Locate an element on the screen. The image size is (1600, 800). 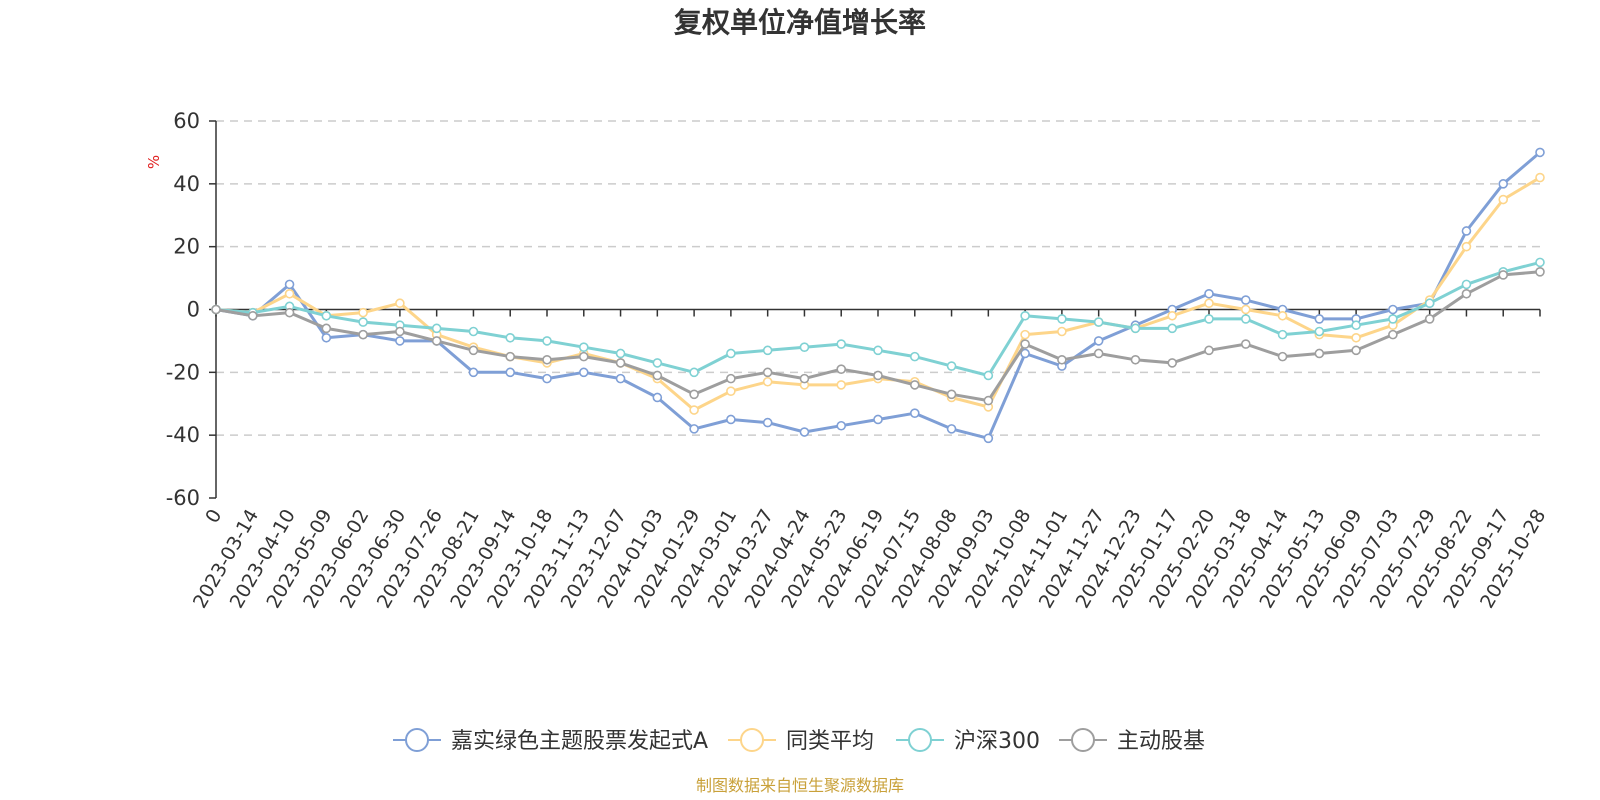
y-axis-unit: % is located at coordinates (154, 162).